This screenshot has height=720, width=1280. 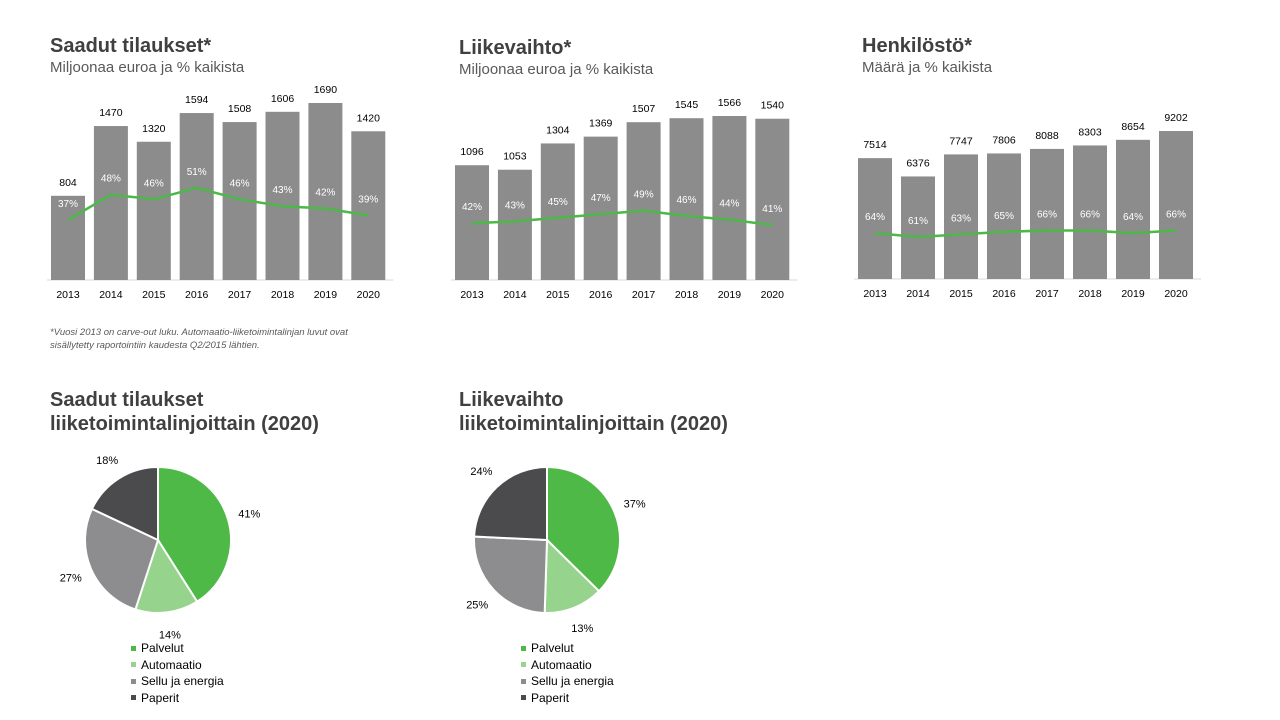 What do you see at coordinates (601, 124) in the screenshot?
I see `bar-value-label: 1369` at bounding box center [601, 124].